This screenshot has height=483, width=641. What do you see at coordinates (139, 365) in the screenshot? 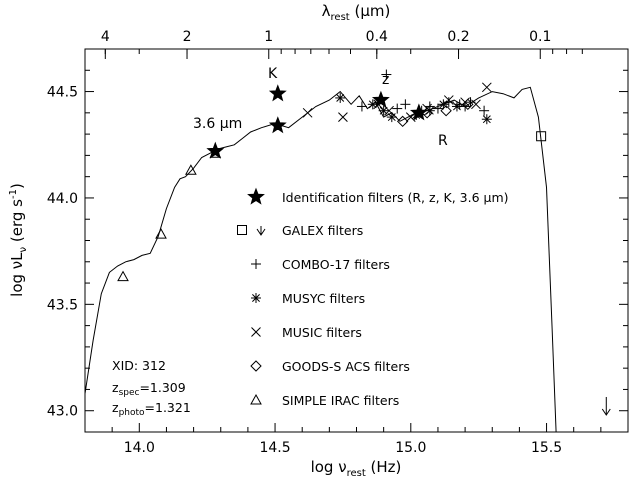
I see `xid-label: XID: 312` at bounding box center [139, 365].